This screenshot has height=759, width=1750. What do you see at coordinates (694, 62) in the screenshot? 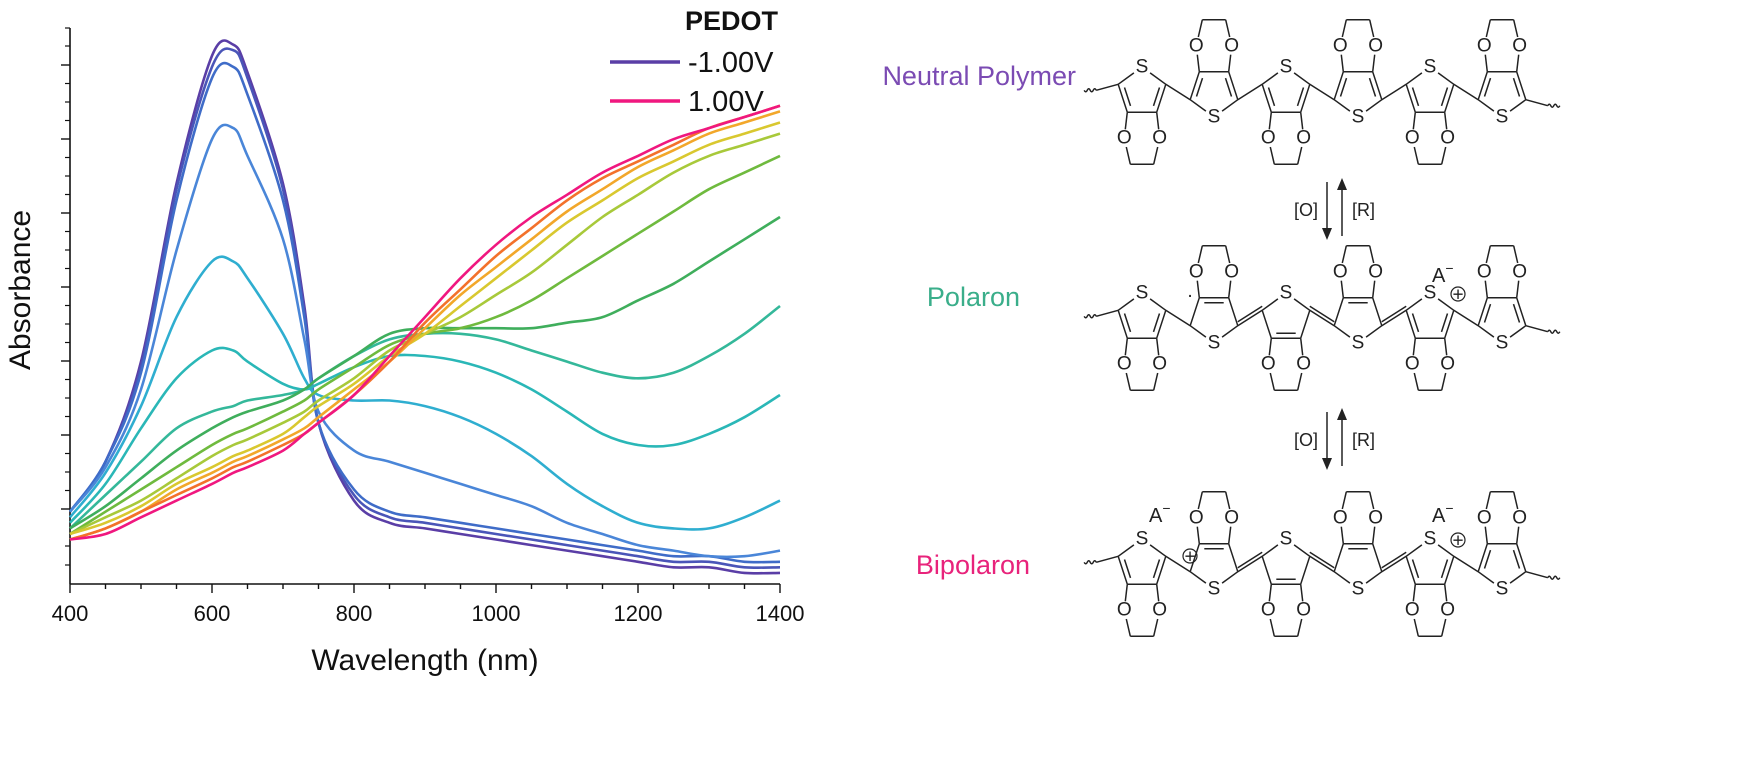
I see `legend: PEDOT -1.00V 1.00V` at bounding box center [694, 62].